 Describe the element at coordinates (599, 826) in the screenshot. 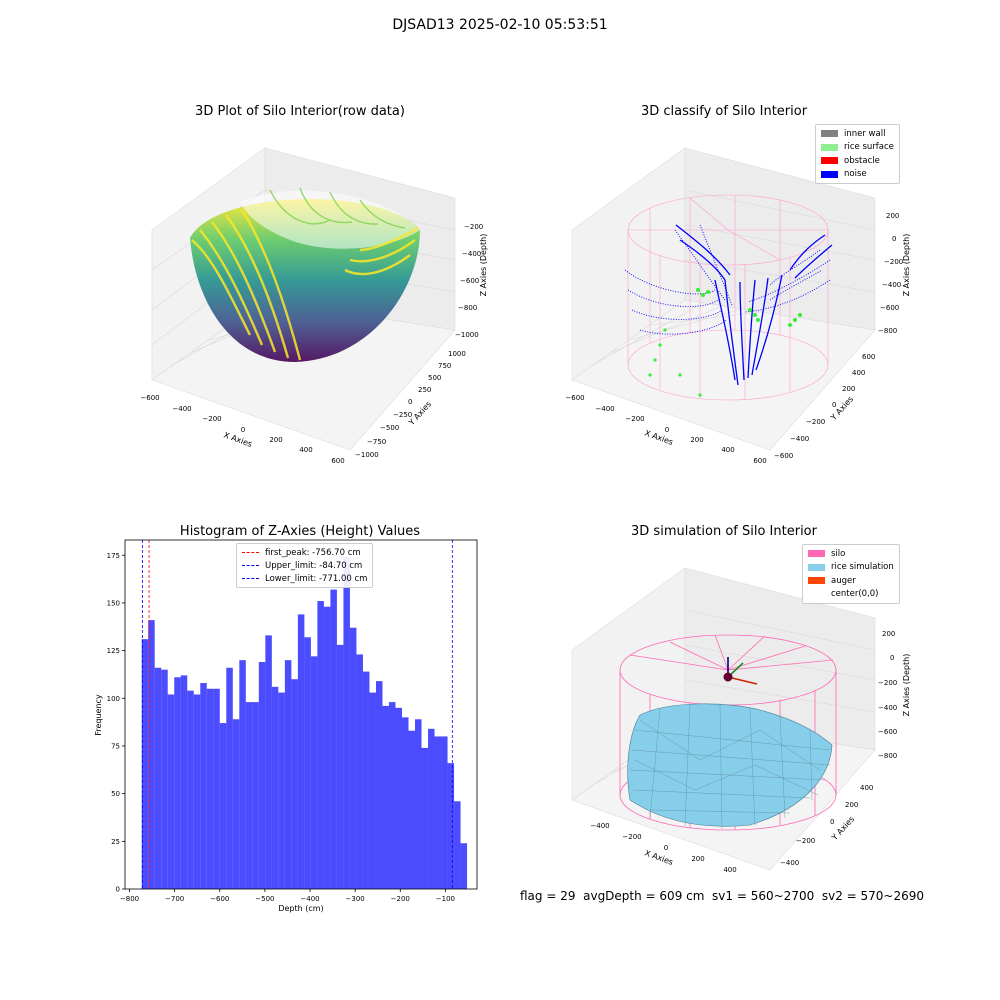

I see `simulation-xtick: −400` at that location.